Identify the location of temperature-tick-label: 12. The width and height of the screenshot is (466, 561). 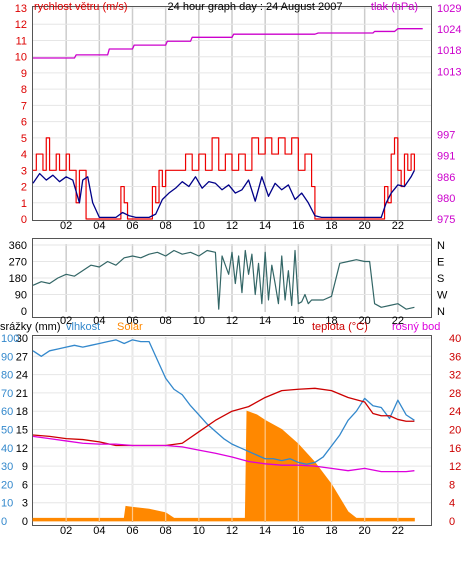
(455, 467).